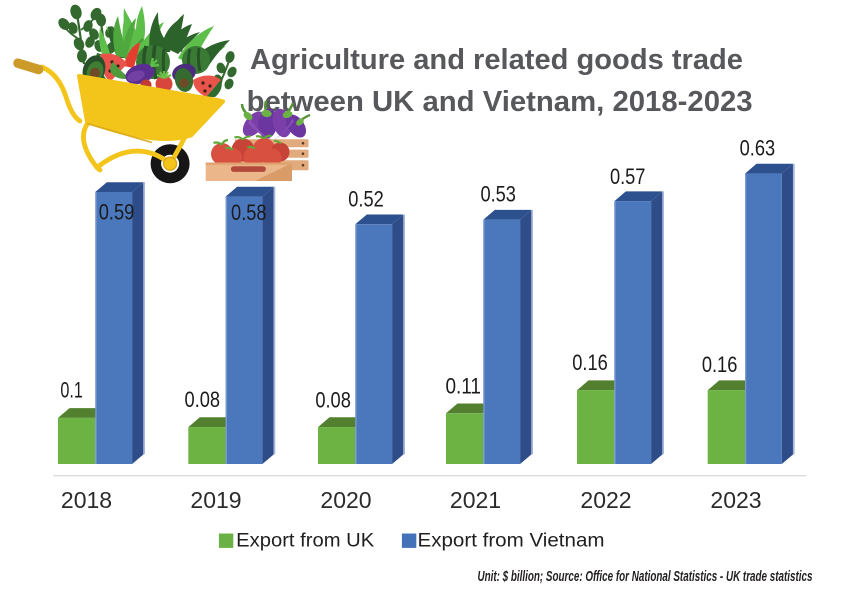 The width and height of the screenshot is (850, 593). What do you see at coordinates (117, 211) in the screenshot?
I see `svg-text: 0.59` at bounding box center [117, 211].